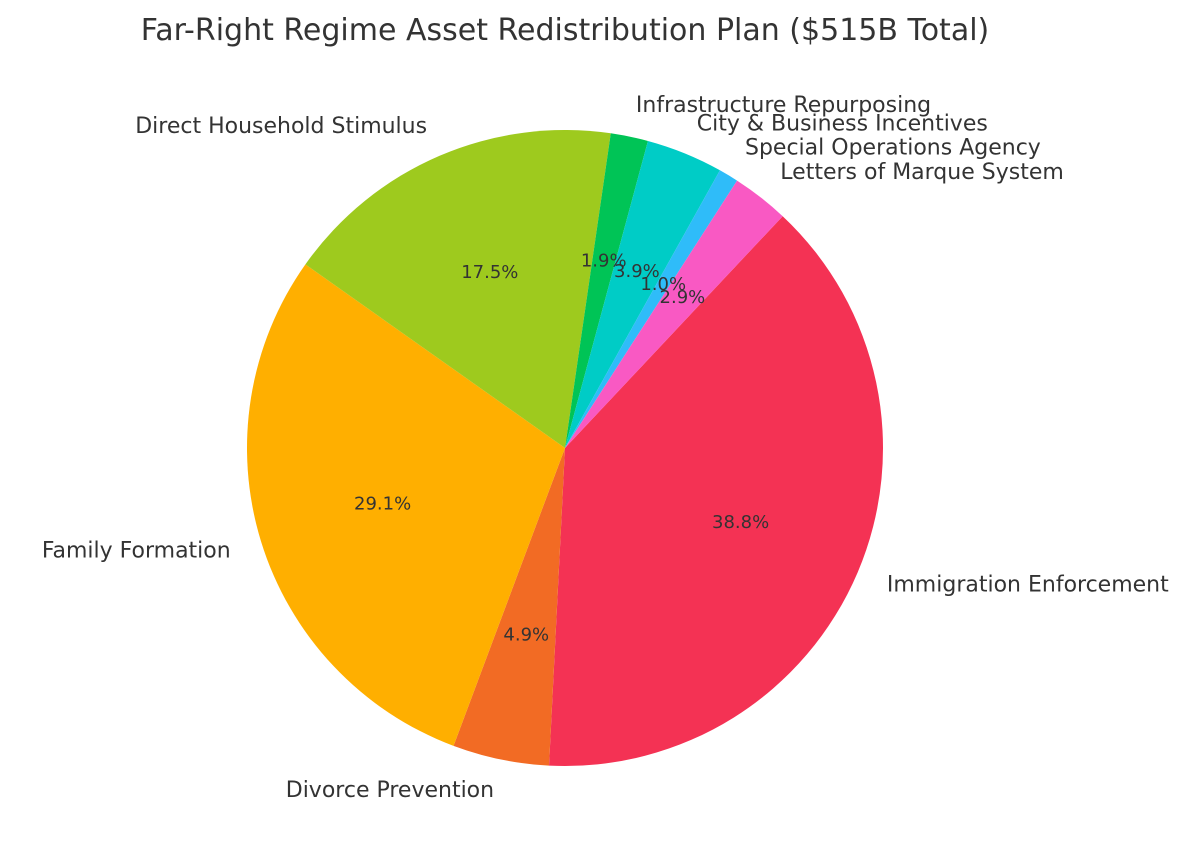 This screenshot has height=860, width=1200. Describe the element at coordinates (281, 126) in the screenshot. I see `slice-label-direct-household-stimulus: Direct Household Stimulus` at that location.